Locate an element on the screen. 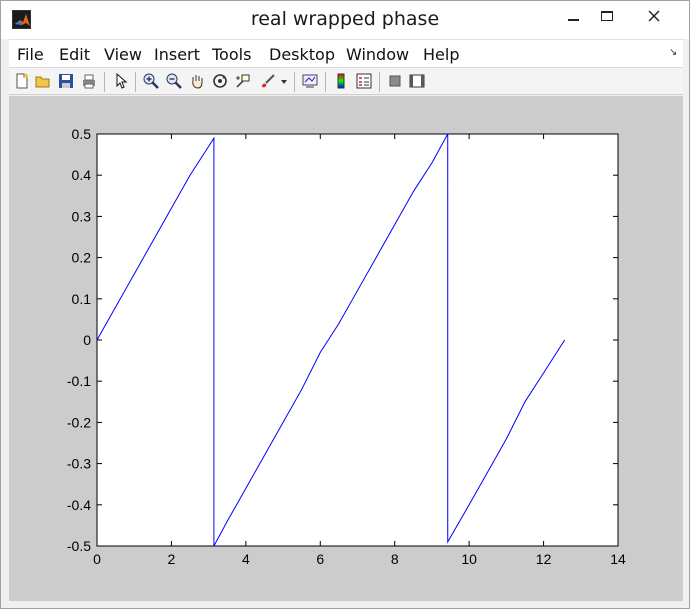 The height and width of the screenshot is (609, 690). link-plot-icon is located at coordinates (310, 81).